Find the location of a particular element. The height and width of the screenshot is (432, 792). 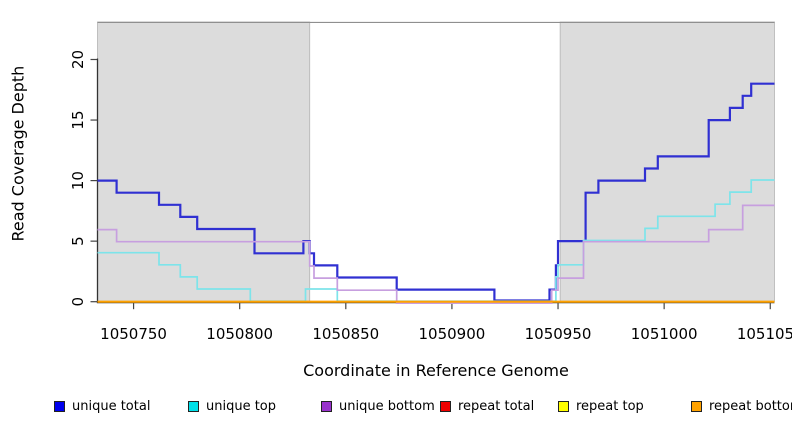

legend-swatch-unique-total is located at coordinates (59, 406).